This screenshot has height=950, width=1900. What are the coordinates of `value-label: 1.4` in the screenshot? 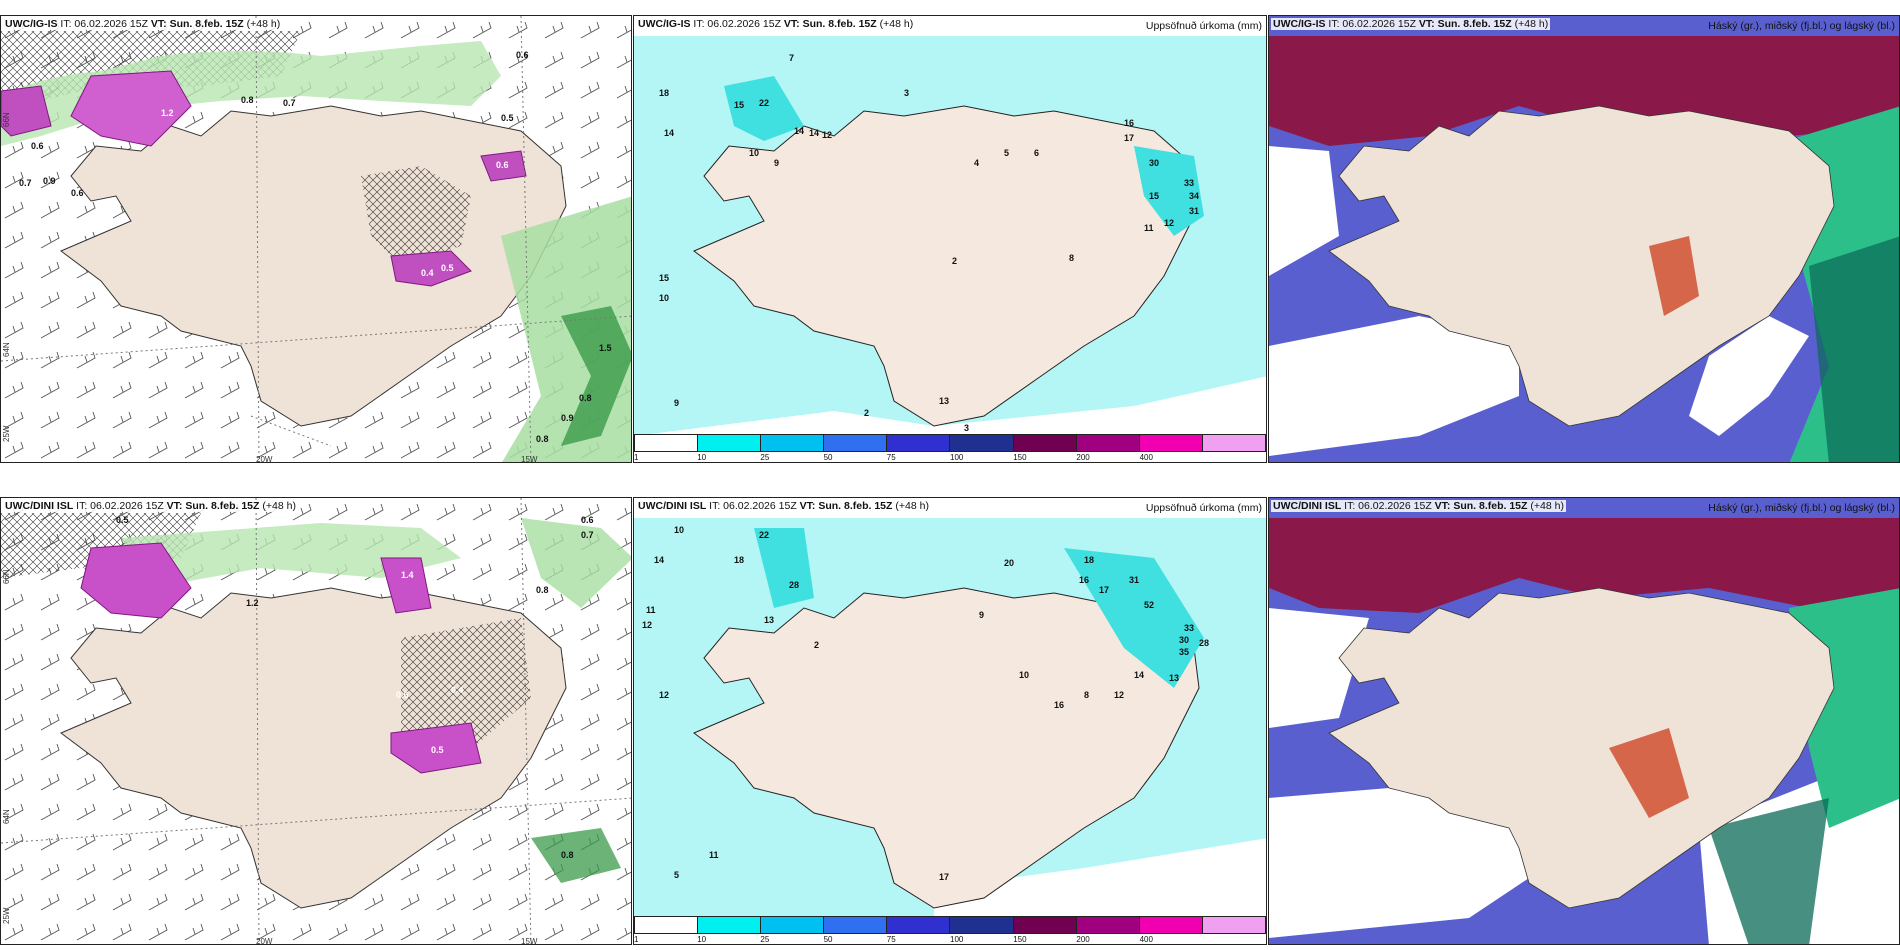 It's located at (407, 575).